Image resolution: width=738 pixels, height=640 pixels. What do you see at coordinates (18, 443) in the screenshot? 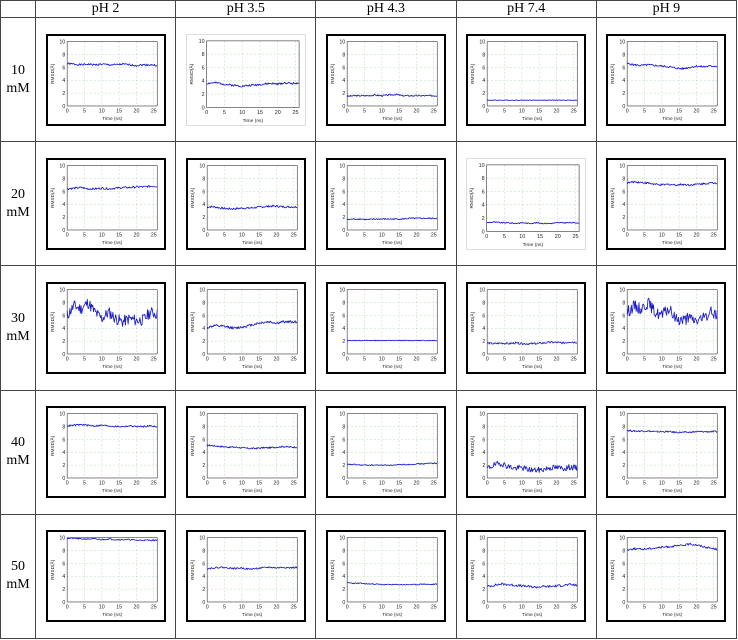
I see `row-header-value: 40` at bounding box center [18, 443].